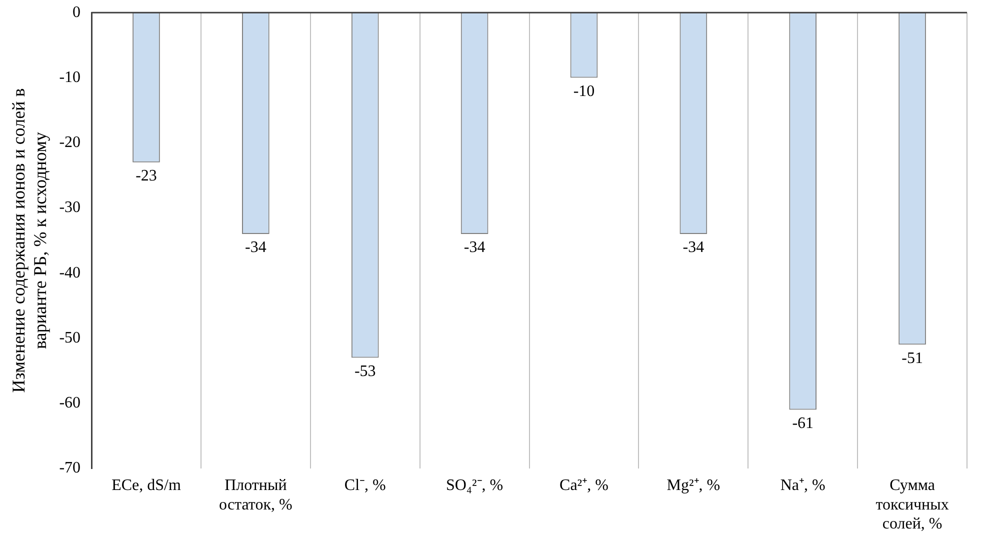 This screenshot has height=542, width=982. What do you see at coordinates (70, 77) in the screenshot?
I see `y-tick-label: -10` at bounding box center [70, 77].